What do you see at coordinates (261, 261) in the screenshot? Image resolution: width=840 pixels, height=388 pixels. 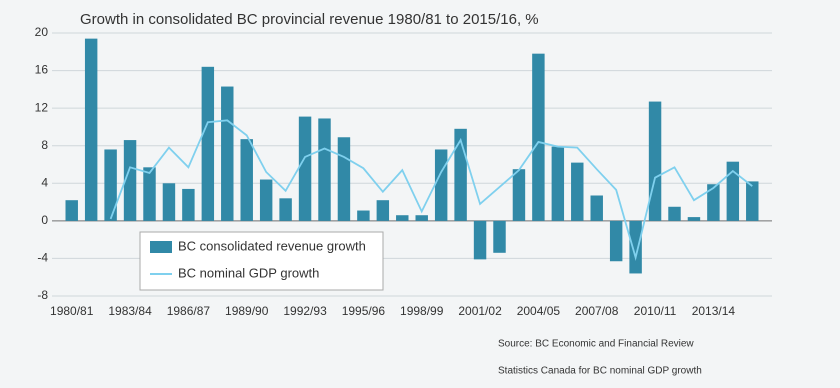 I see `legend-box` at bounding box center [261, 261].